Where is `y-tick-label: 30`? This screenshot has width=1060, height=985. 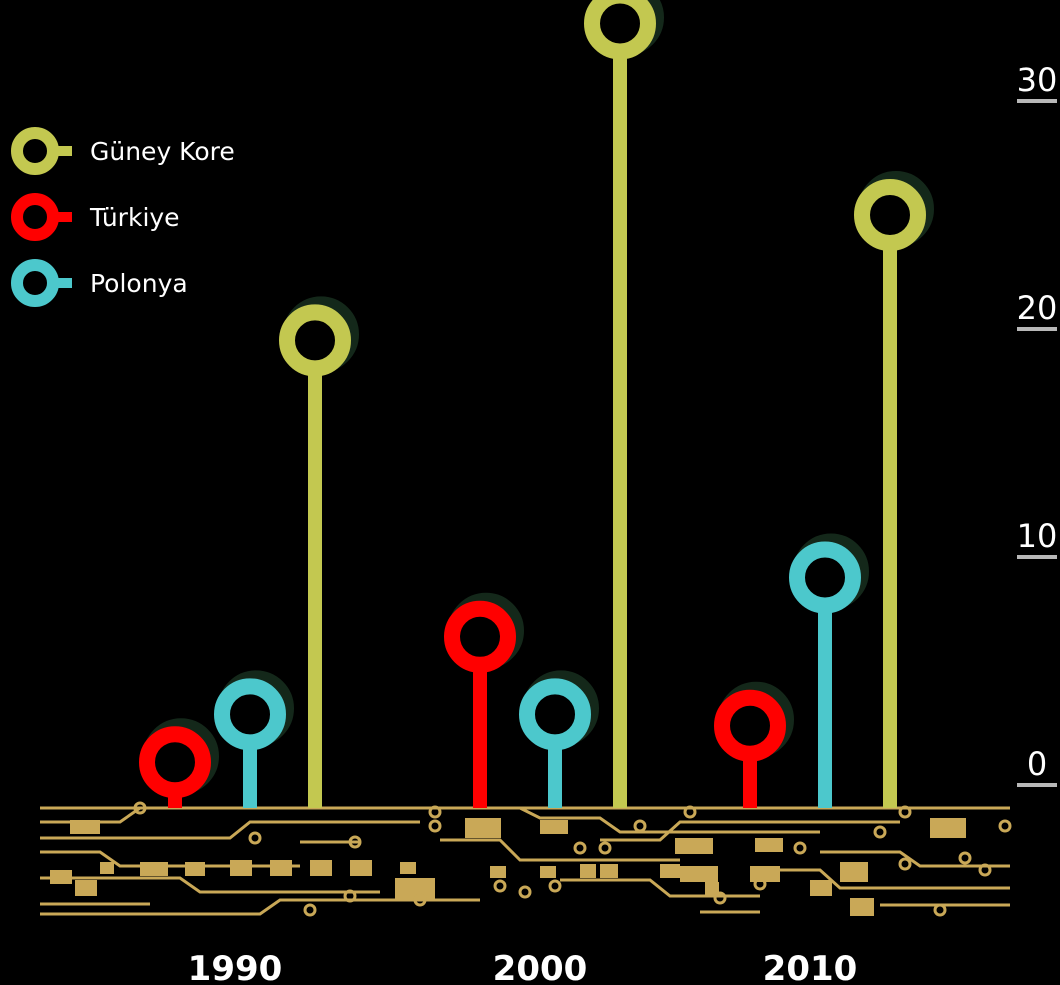 y-tick-label: 30 is located at coordinates (1037, 80).